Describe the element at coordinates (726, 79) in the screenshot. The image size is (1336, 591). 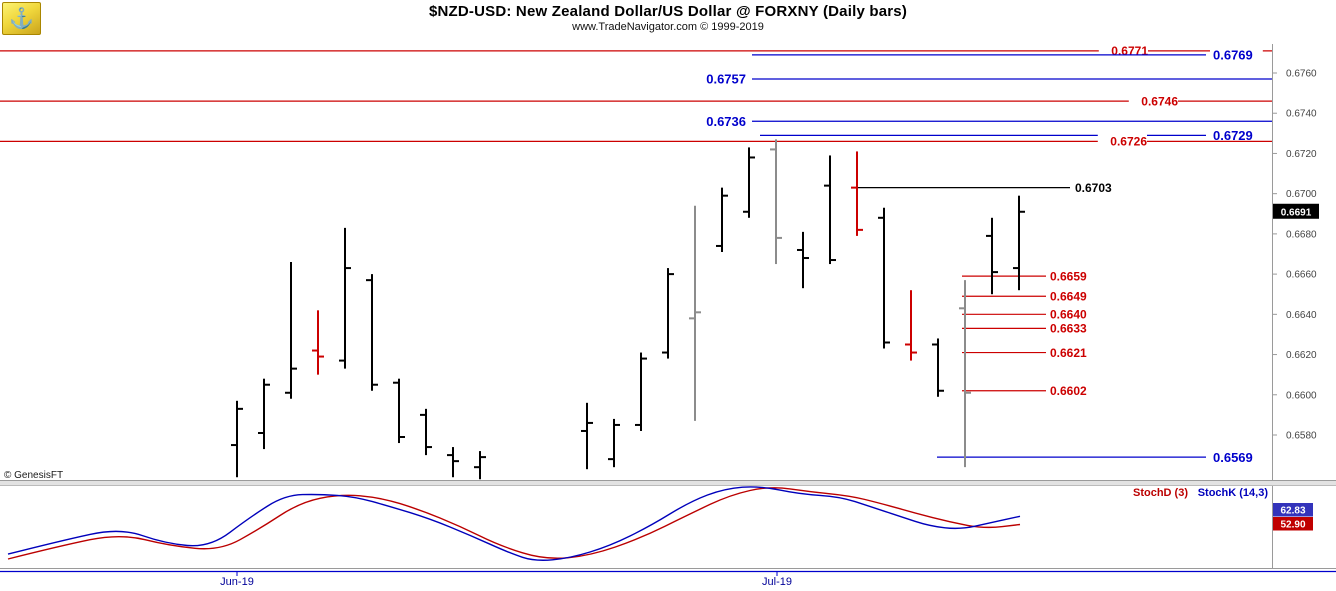
I see `price-level-label: 0.6757` at that location.